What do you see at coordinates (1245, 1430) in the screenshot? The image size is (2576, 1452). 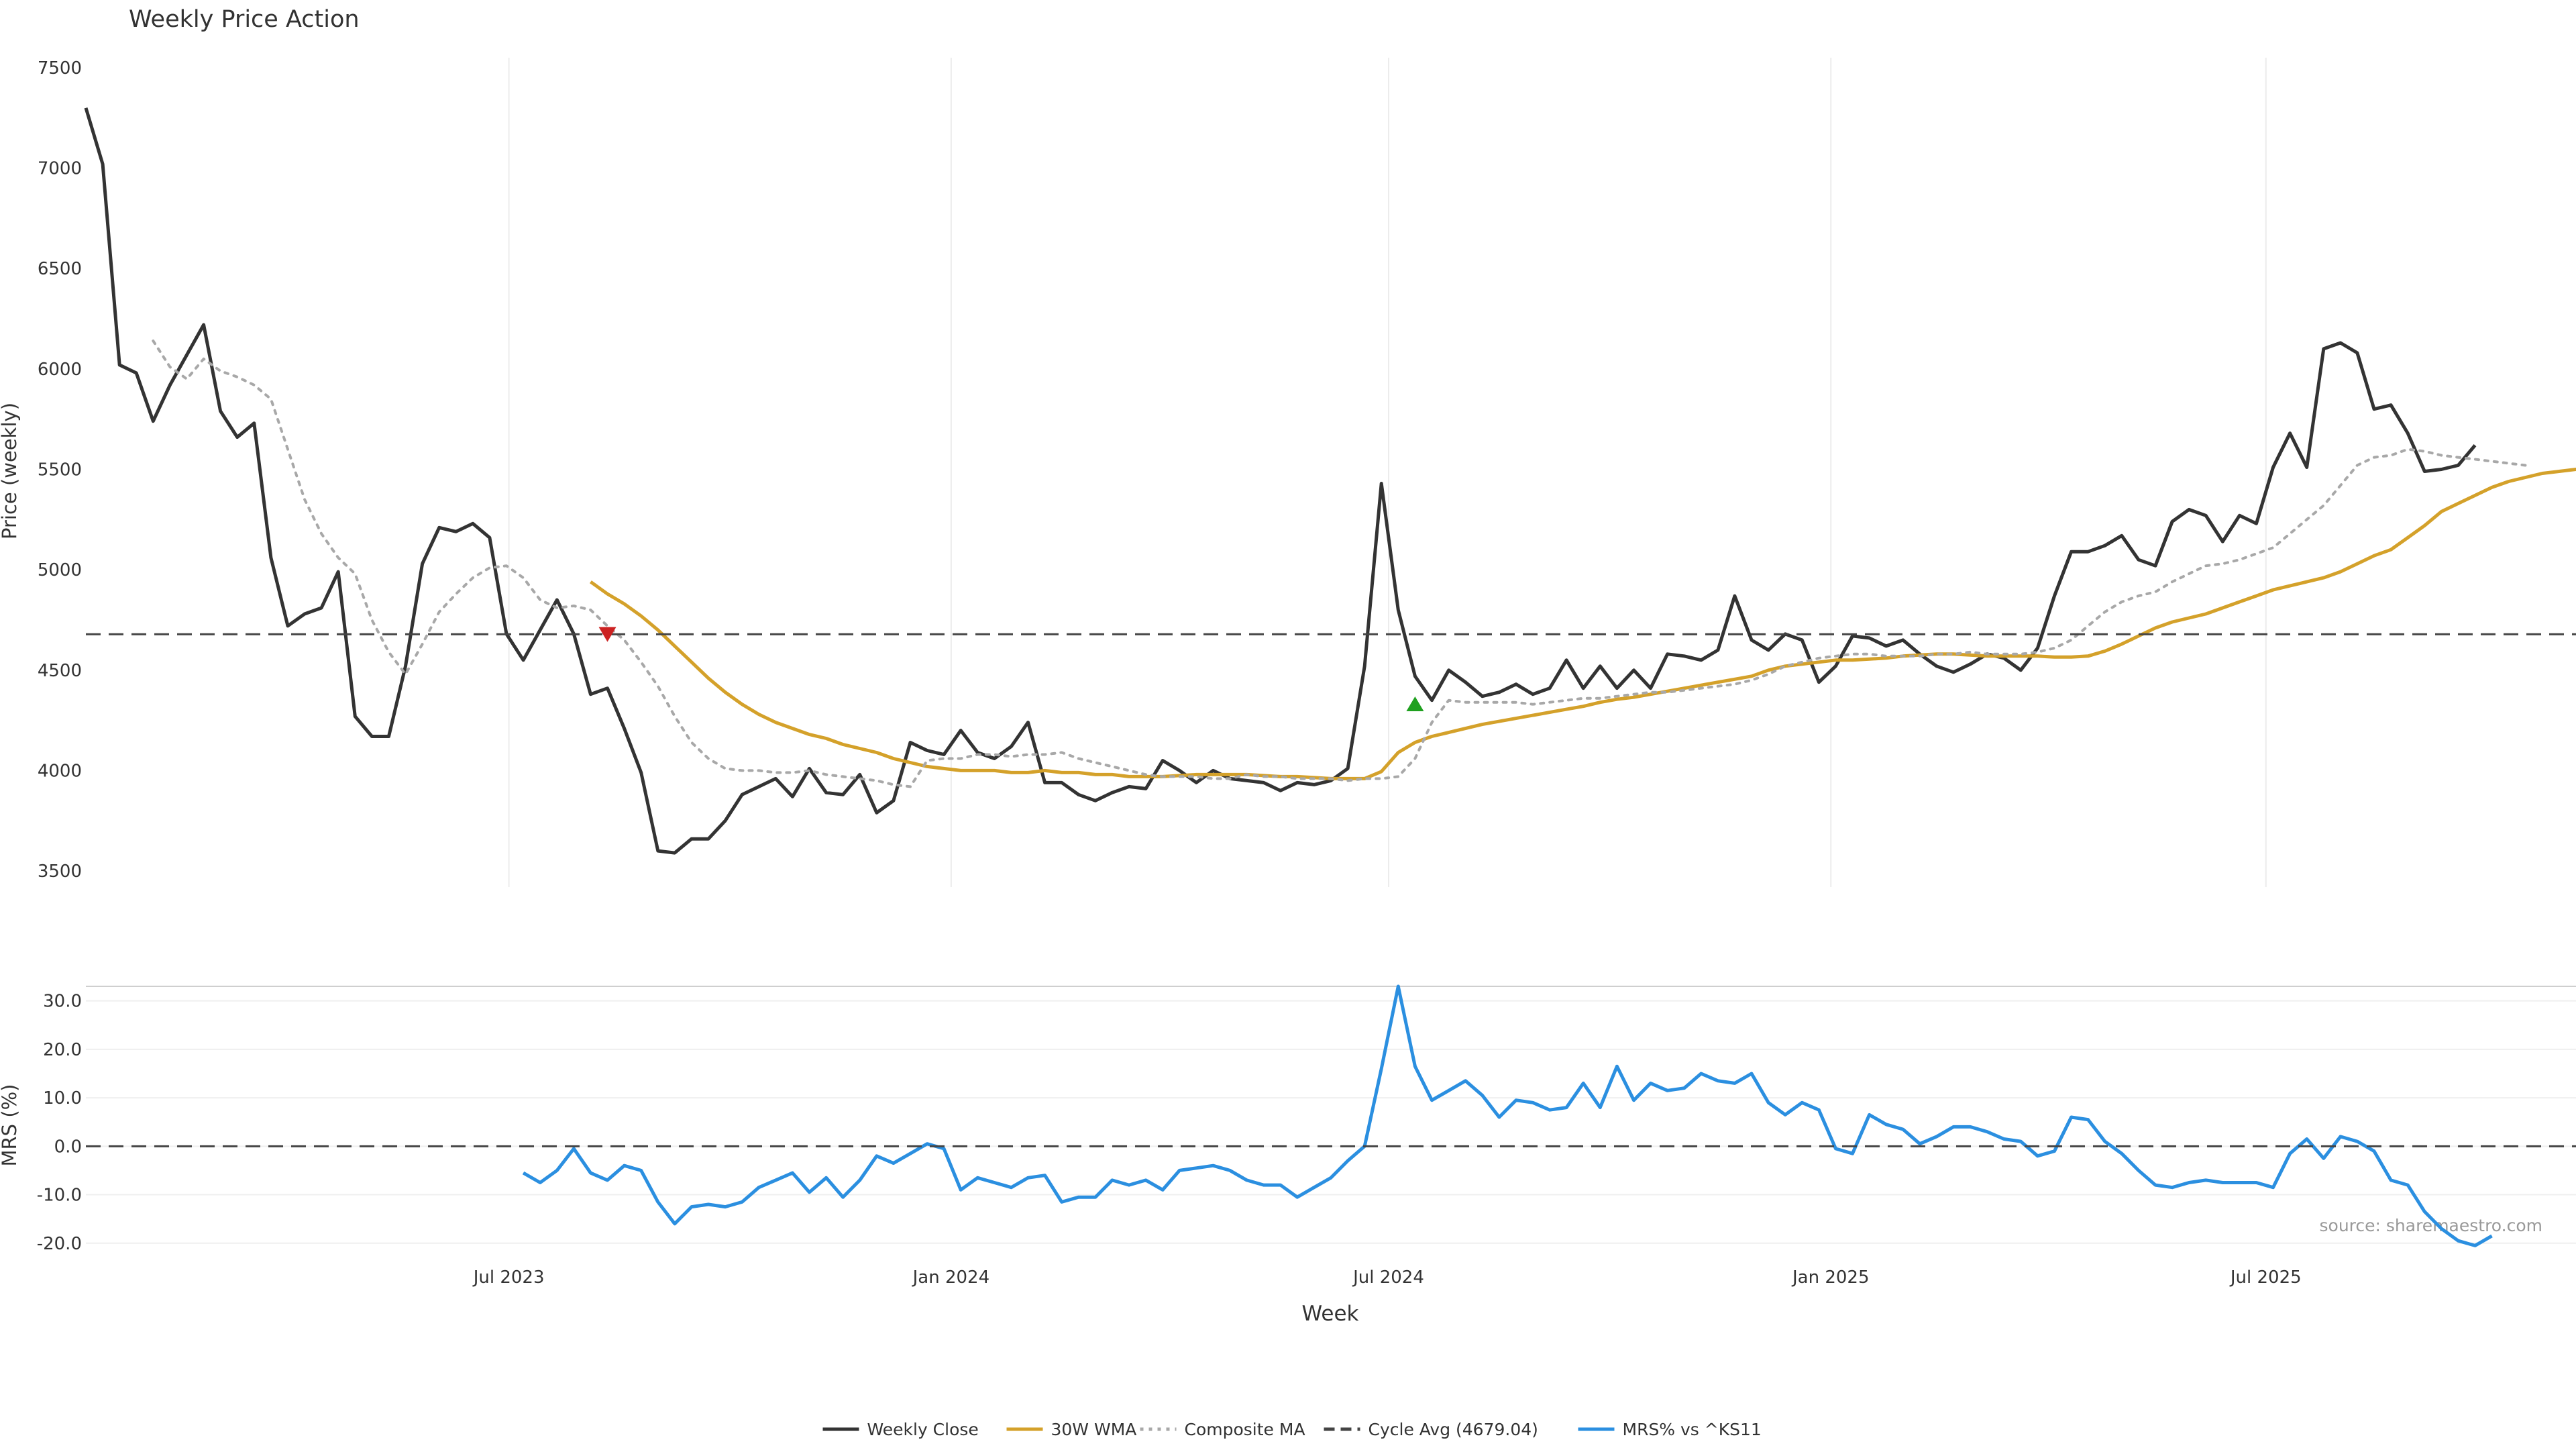 I see `legend-label-composite-ma: Composite MA` at bounding box center [1245, 1430].